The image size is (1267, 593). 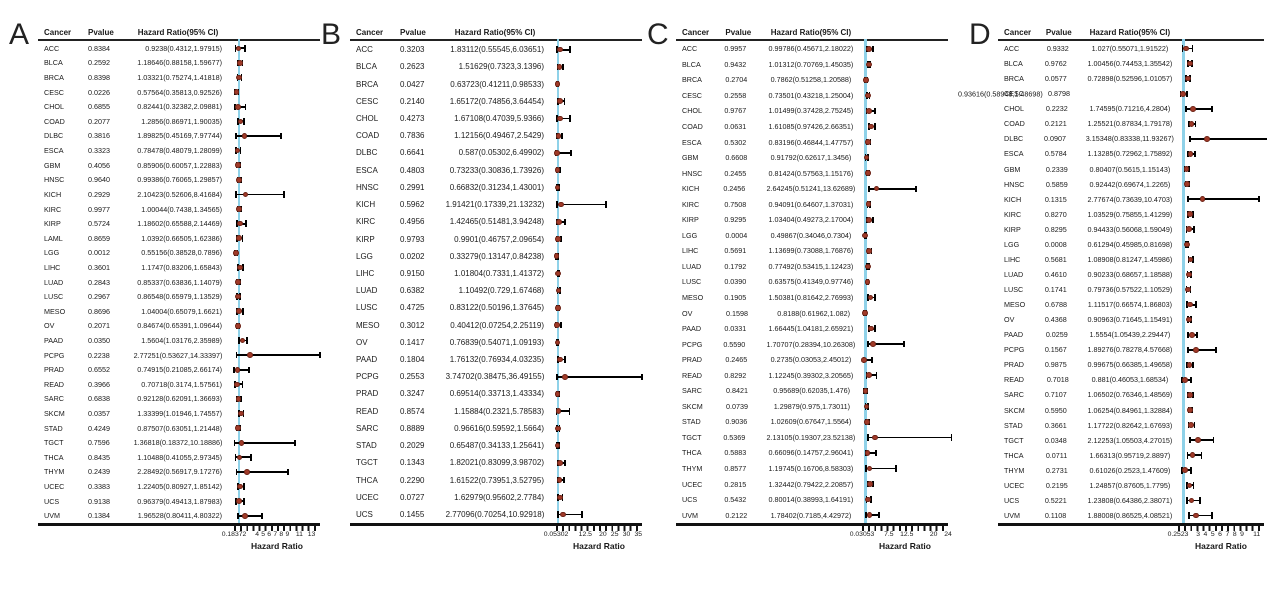 I want to click on forest-row: CHOL 0.6855 0.82441(0.32382,2.09881), so click(x=179, y=106).